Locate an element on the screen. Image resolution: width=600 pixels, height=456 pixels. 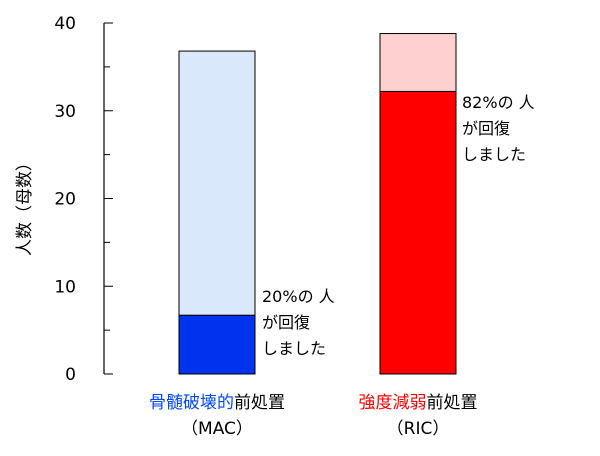
y-tick-label: 40 is located at coordinates (65, 24).